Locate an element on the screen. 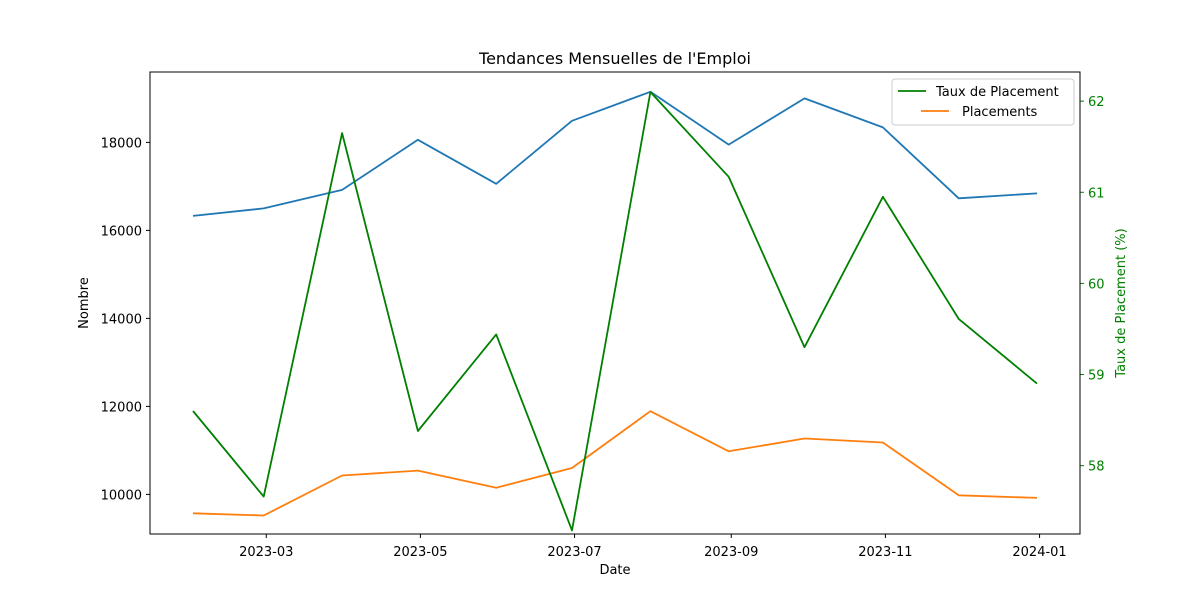  legend: Taux de Placement Placements is located at coordinates (983, 102).